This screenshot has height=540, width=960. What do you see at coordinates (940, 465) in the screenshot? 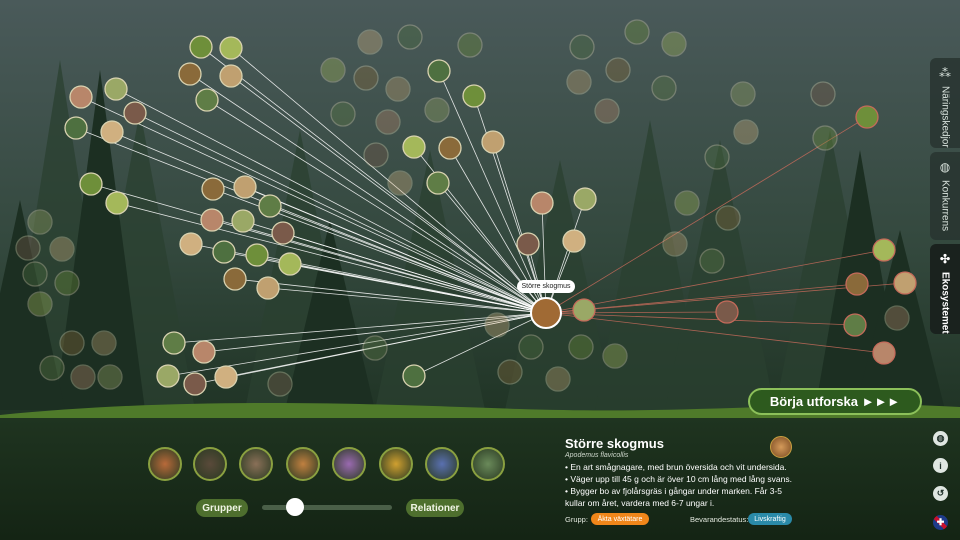
I see `info-icon: i` at bounding box center [940, 465].